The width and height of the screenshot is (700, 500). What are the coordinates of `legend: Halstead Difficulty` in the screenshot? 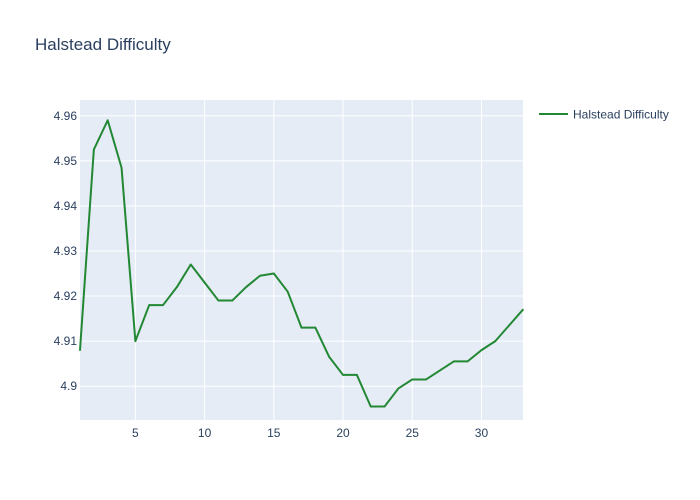 It's located at (604, 115).